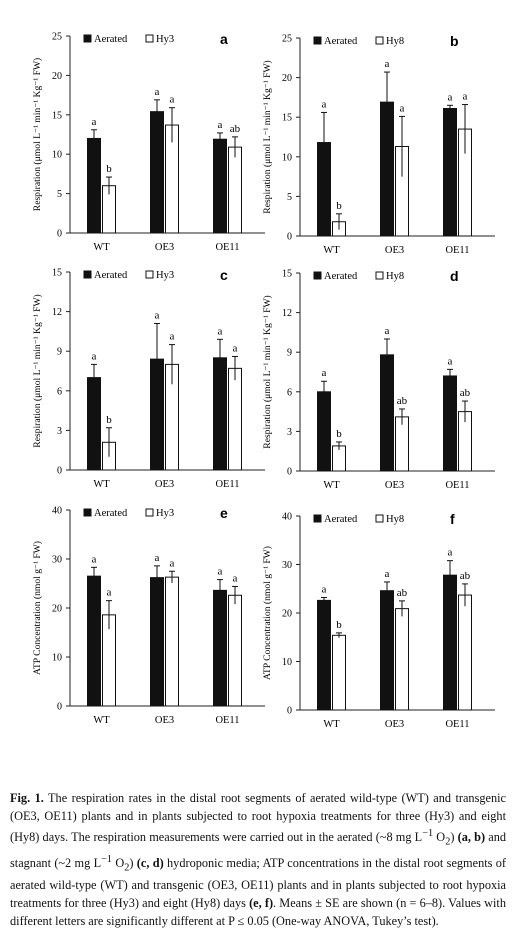 The height and width of the screenshot is (931, 515). What do you see at coordinates (101, 484) in the screenshot?
I see `category-label-c: WT` at bounding box center [101, 484].